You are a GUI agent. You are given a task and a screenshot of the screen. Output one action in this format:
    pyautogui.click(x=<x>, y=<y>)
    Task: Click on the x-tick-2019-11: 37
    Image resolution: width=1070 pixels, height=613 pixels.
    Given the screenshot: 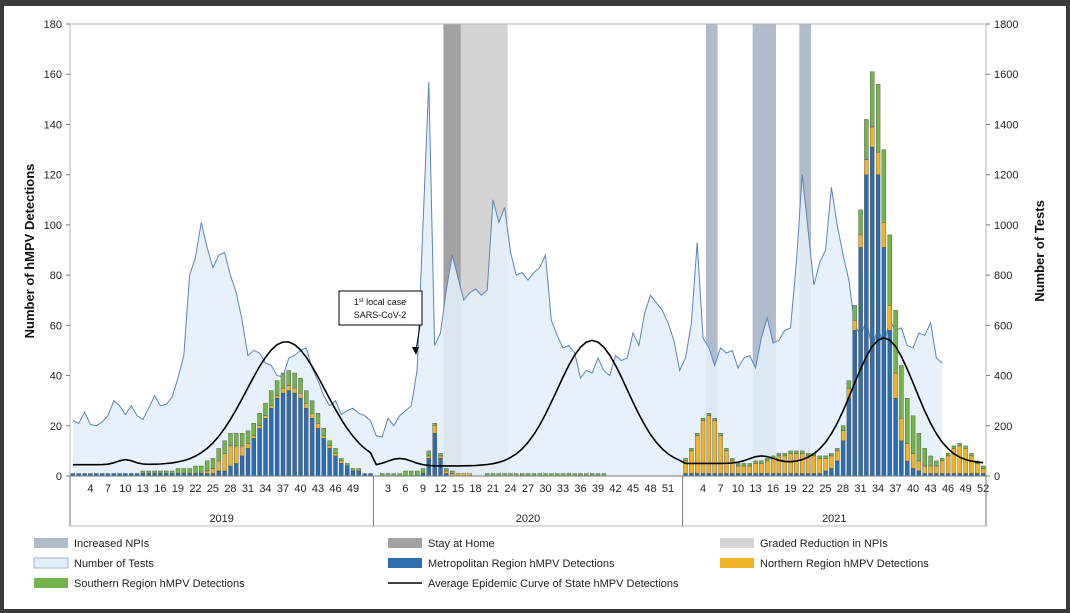 What is the action you would take?
    pyautogui.click(x=283, y=489)
    